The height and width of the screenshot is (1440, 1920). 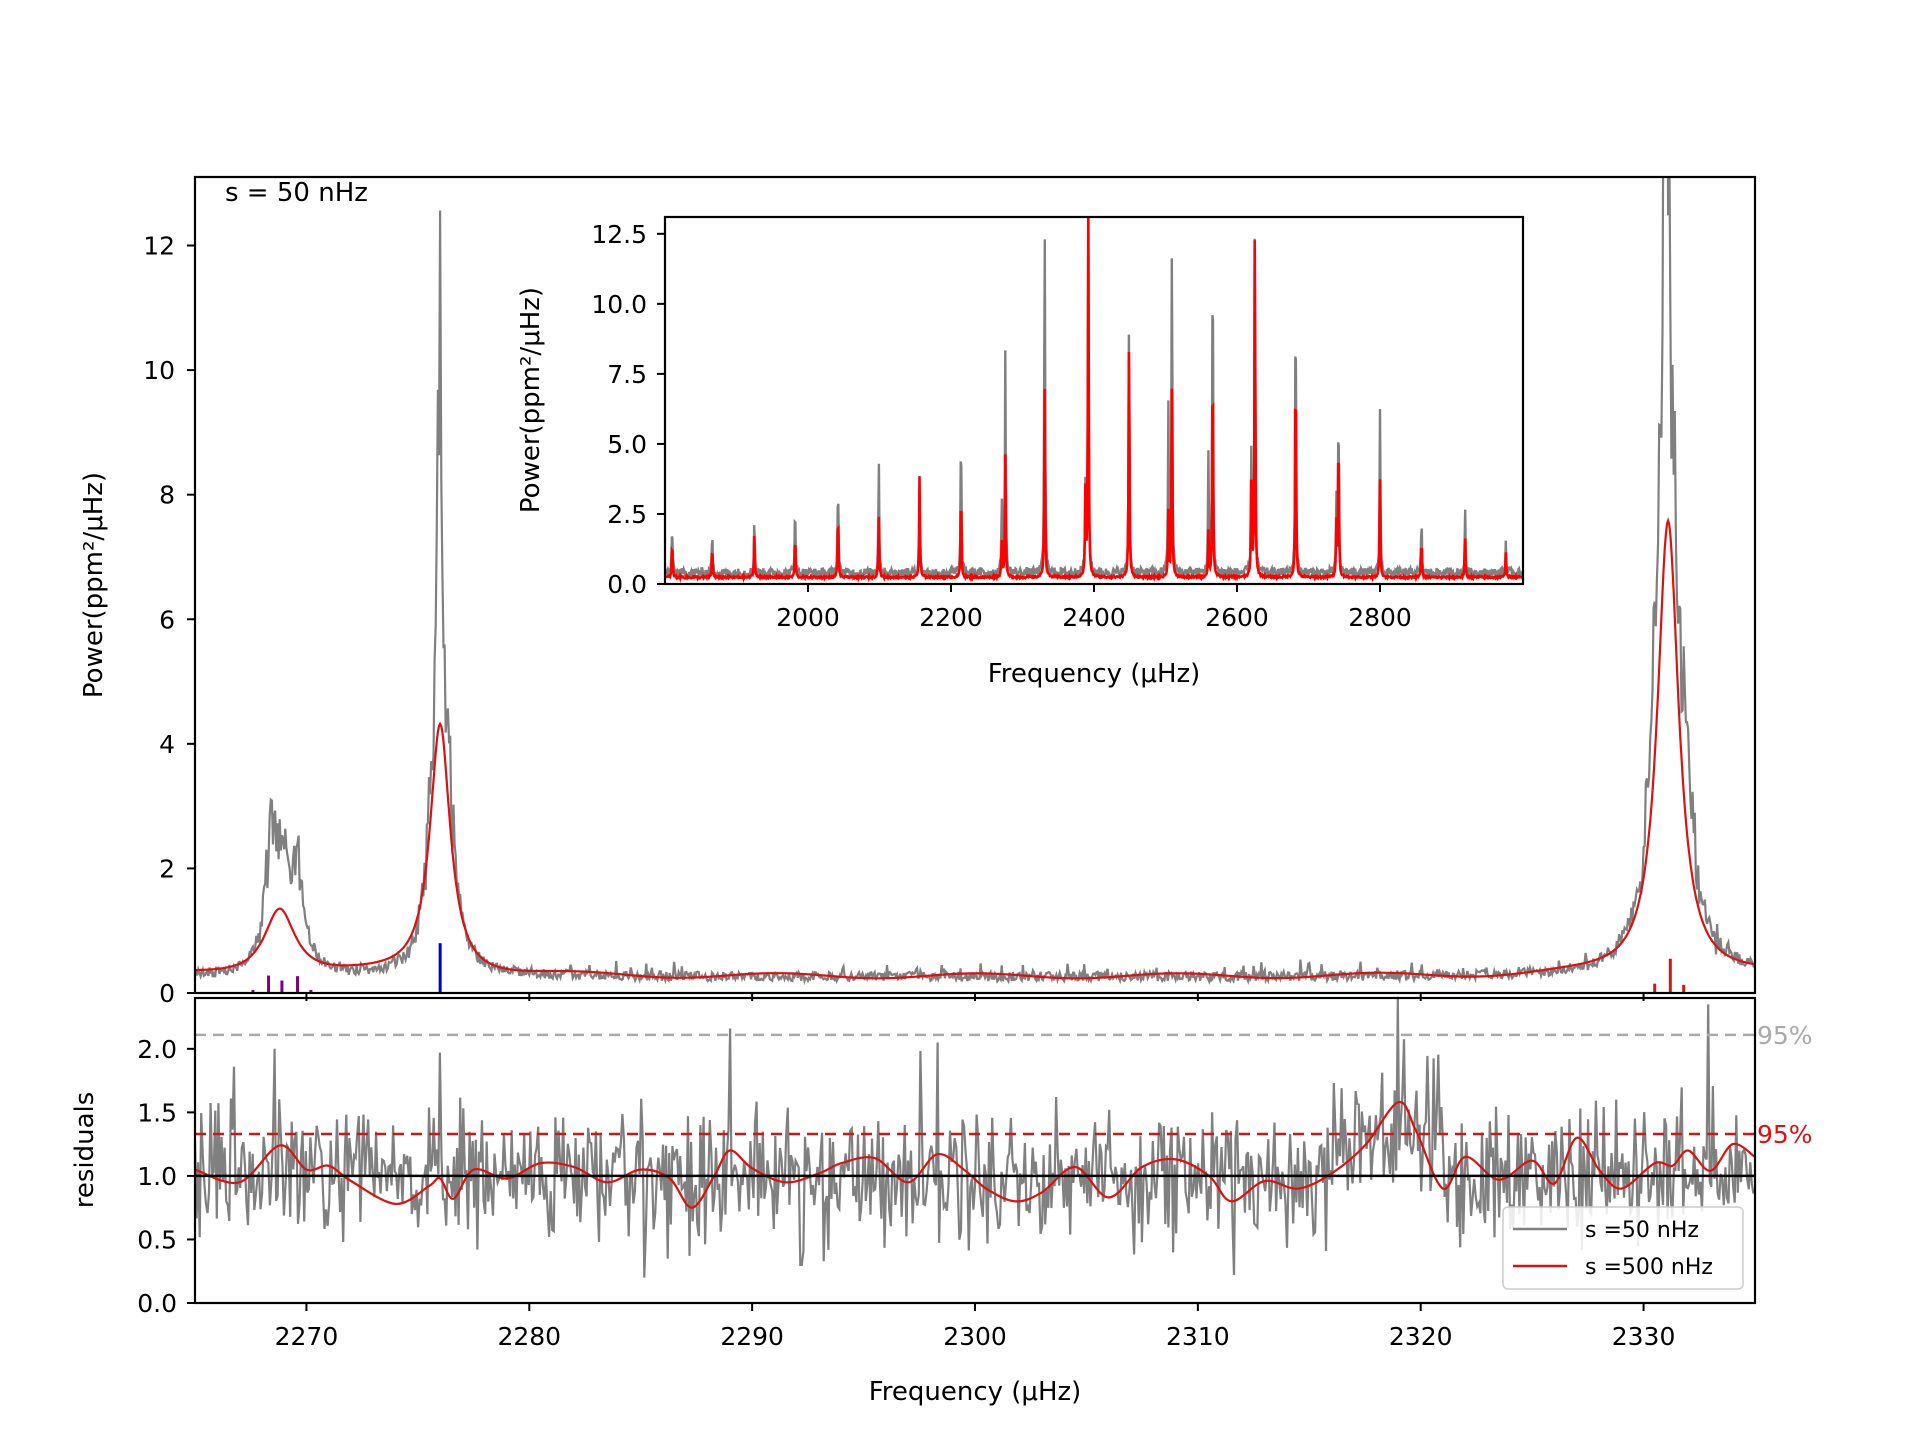 What do you see at coordinates (1644, 1336) in the screenshot?
I see `residual-xtick-label-6: 2330` at bounding box center [1644, 1336].